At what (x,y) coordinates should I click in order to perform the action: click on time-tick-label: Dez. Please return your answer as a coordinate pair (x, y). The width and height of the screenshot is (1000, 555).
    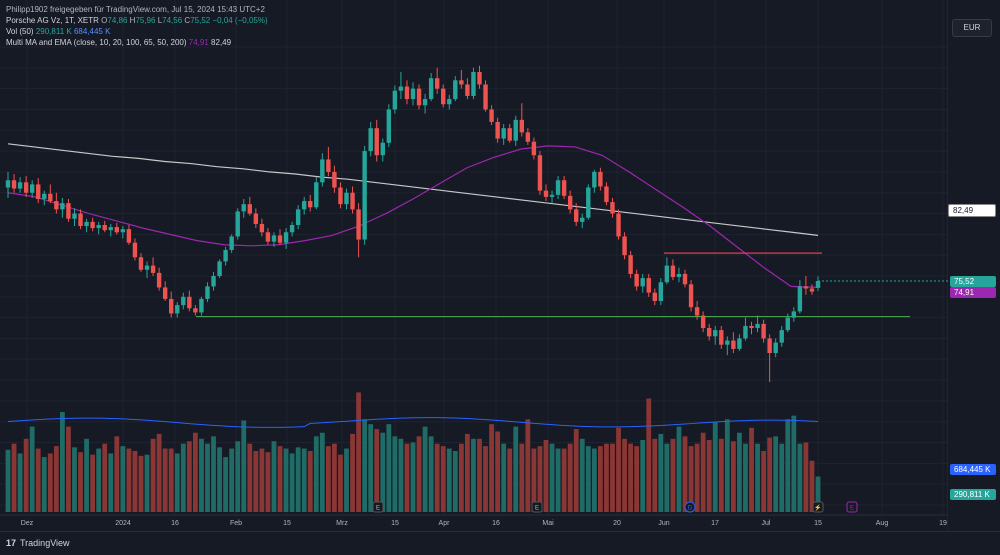
    Looking at the image, I should click on (27, 523).